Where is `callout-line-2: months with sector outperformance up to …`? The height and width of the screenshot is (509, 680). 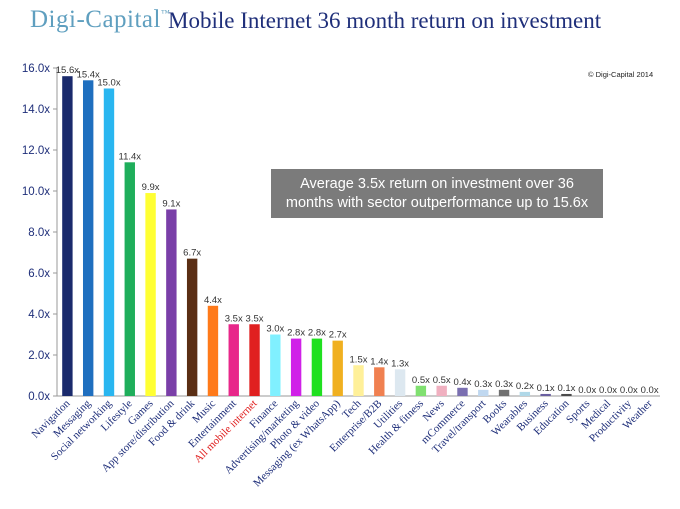 callout-line-2: months with sector outperformance up to … is located at coordinates (437, 203).